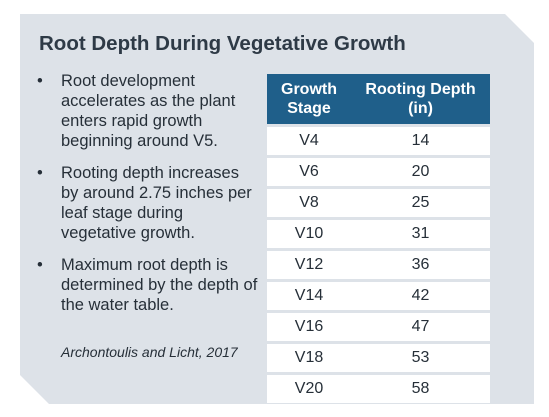 The height and width of the screenshot is (417, 549). What do you see at coordinates (420, 233) in the screenshot?
I see `depth-cell: 31` at bounding box center [420, 233].